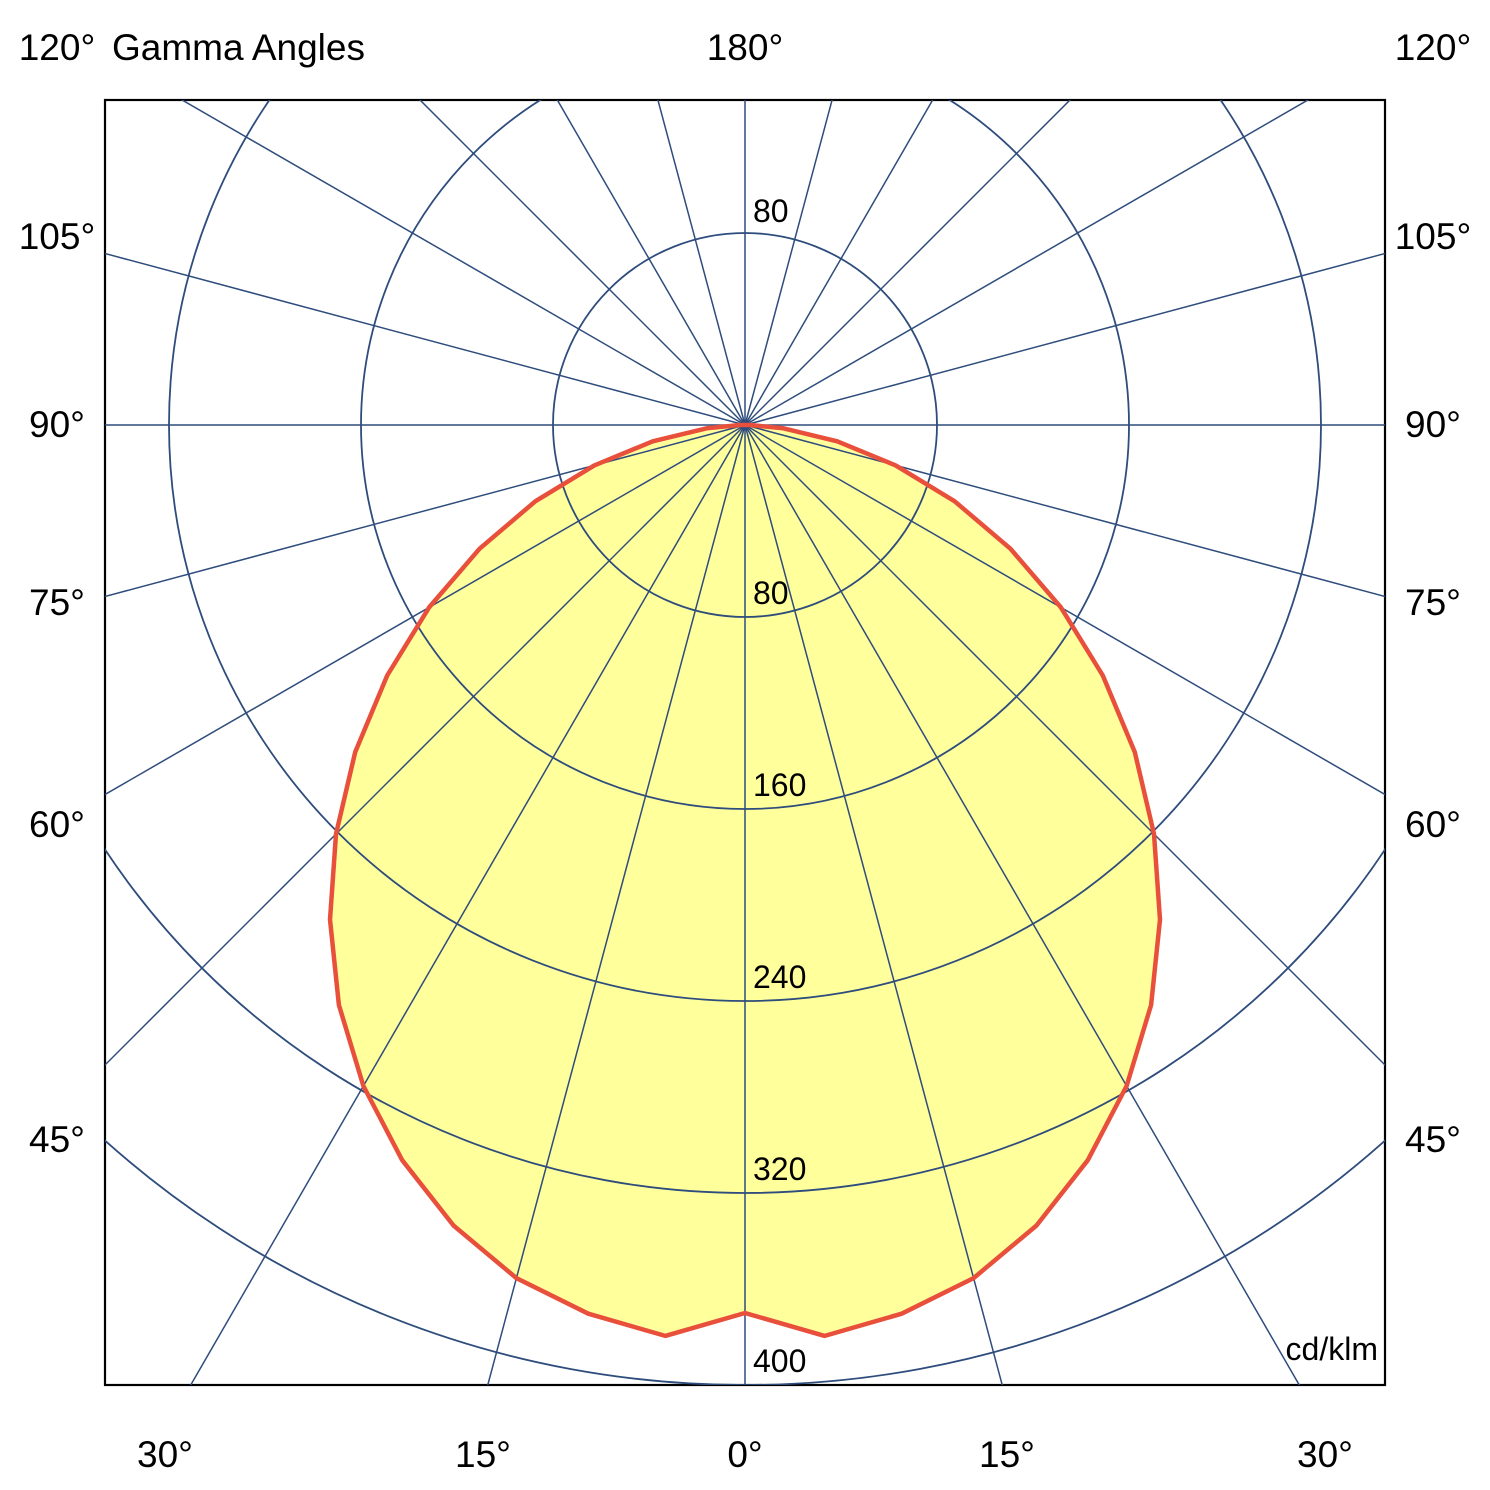  I want to click on radial-tick-label-240: 240, so click(779, 977).